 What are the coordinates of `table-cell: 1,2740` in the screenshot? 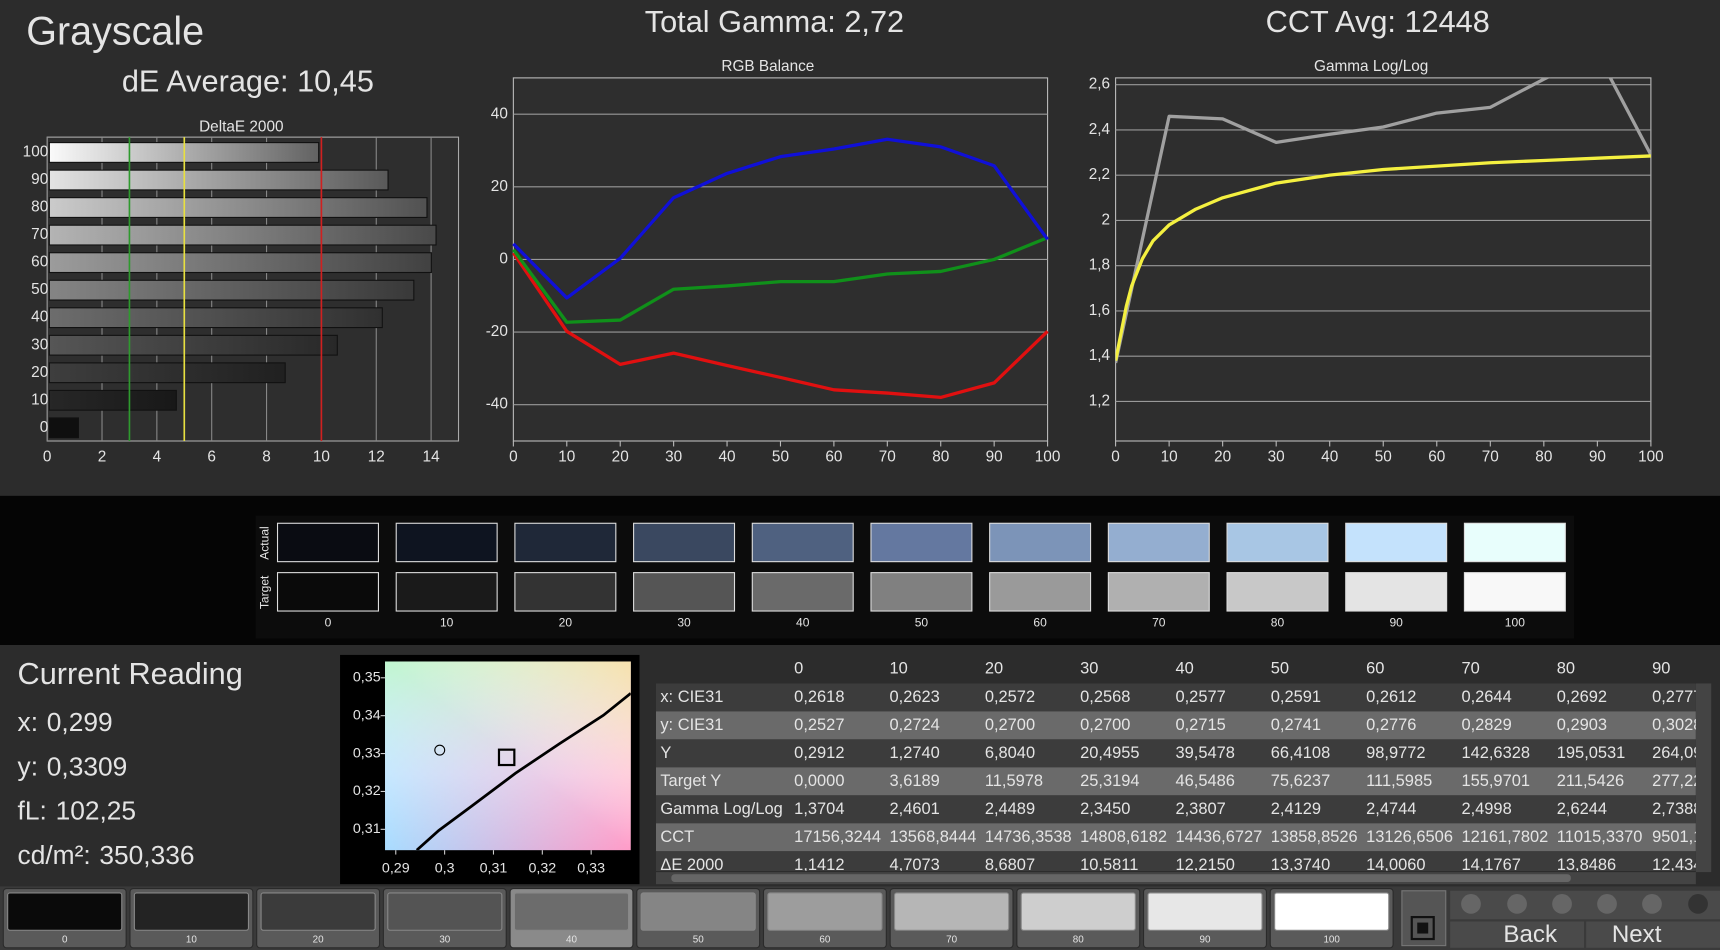 It's located at (915, 753).